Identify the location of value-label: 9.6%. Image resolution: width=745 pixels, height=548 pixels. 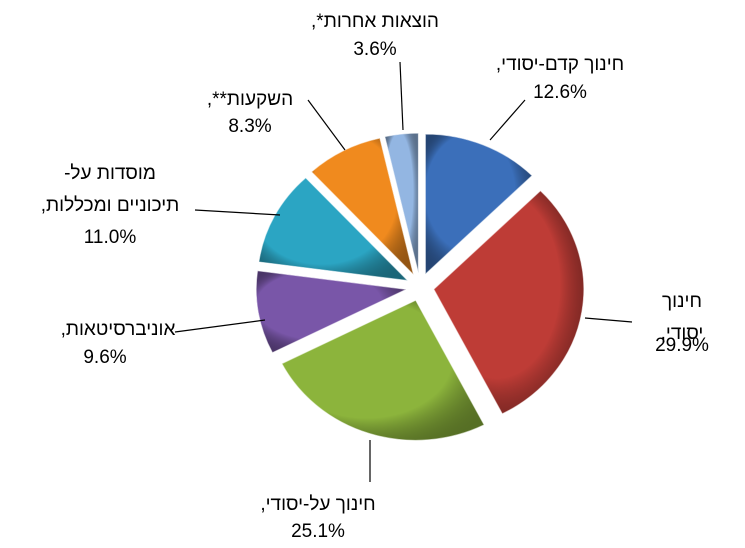
(105, 357).